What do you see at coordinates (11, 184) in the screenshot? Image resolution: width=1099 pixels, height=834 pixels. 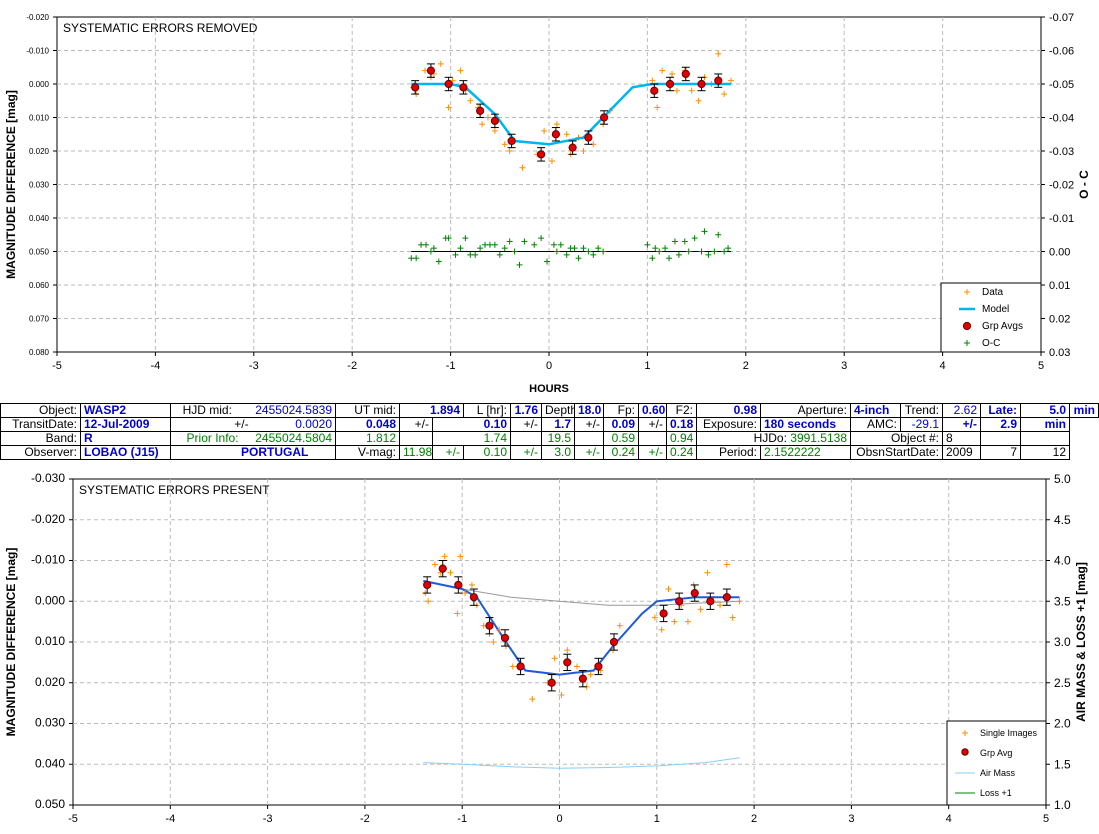 I see `y-axis-label: MAGNITUDE DIFFERENCE [mag]` at bounding box center [11, 184].